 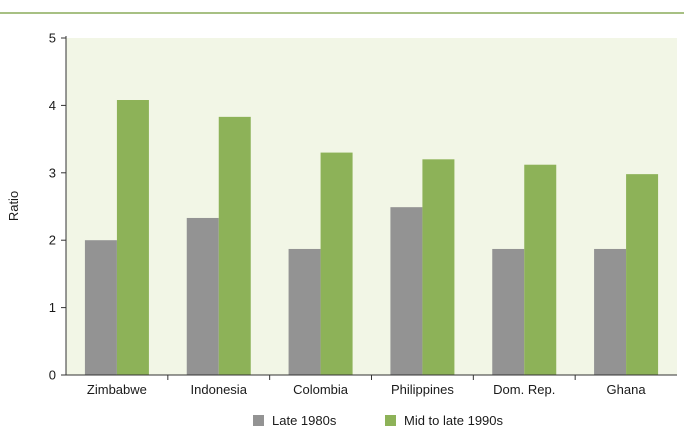 I want to click on bar-indonesia-mid-to-late-1990s, so click(x=234, y=245).